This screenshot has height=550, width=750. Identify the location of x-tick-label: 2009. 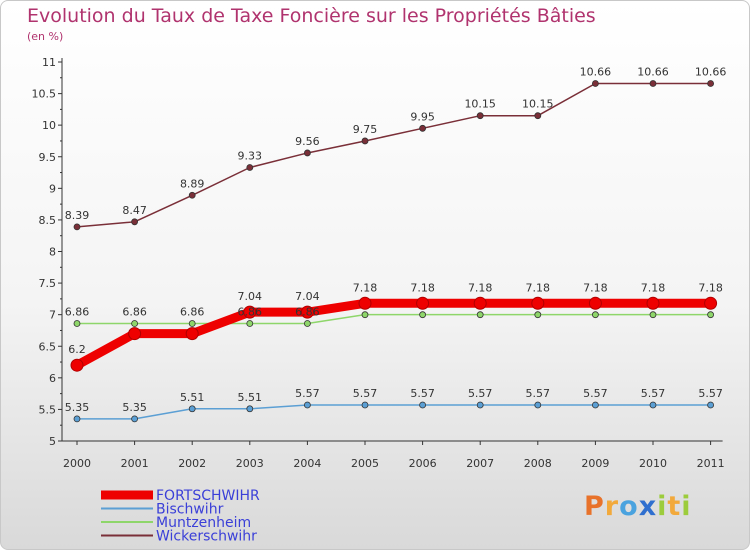
(595, 463).